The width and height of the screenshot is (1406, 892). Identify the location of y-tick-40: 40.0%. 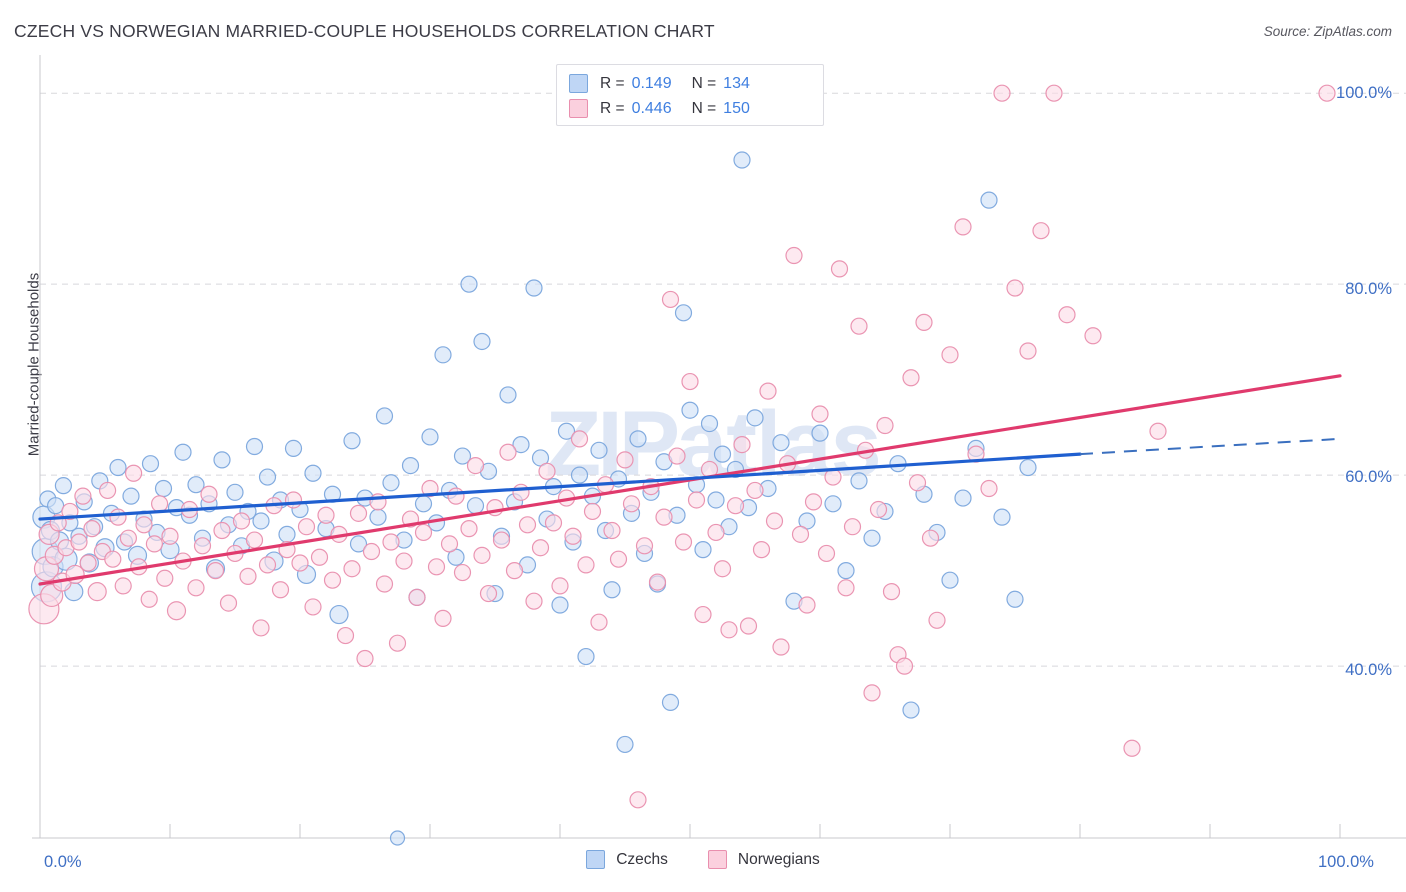
(1368, 670).